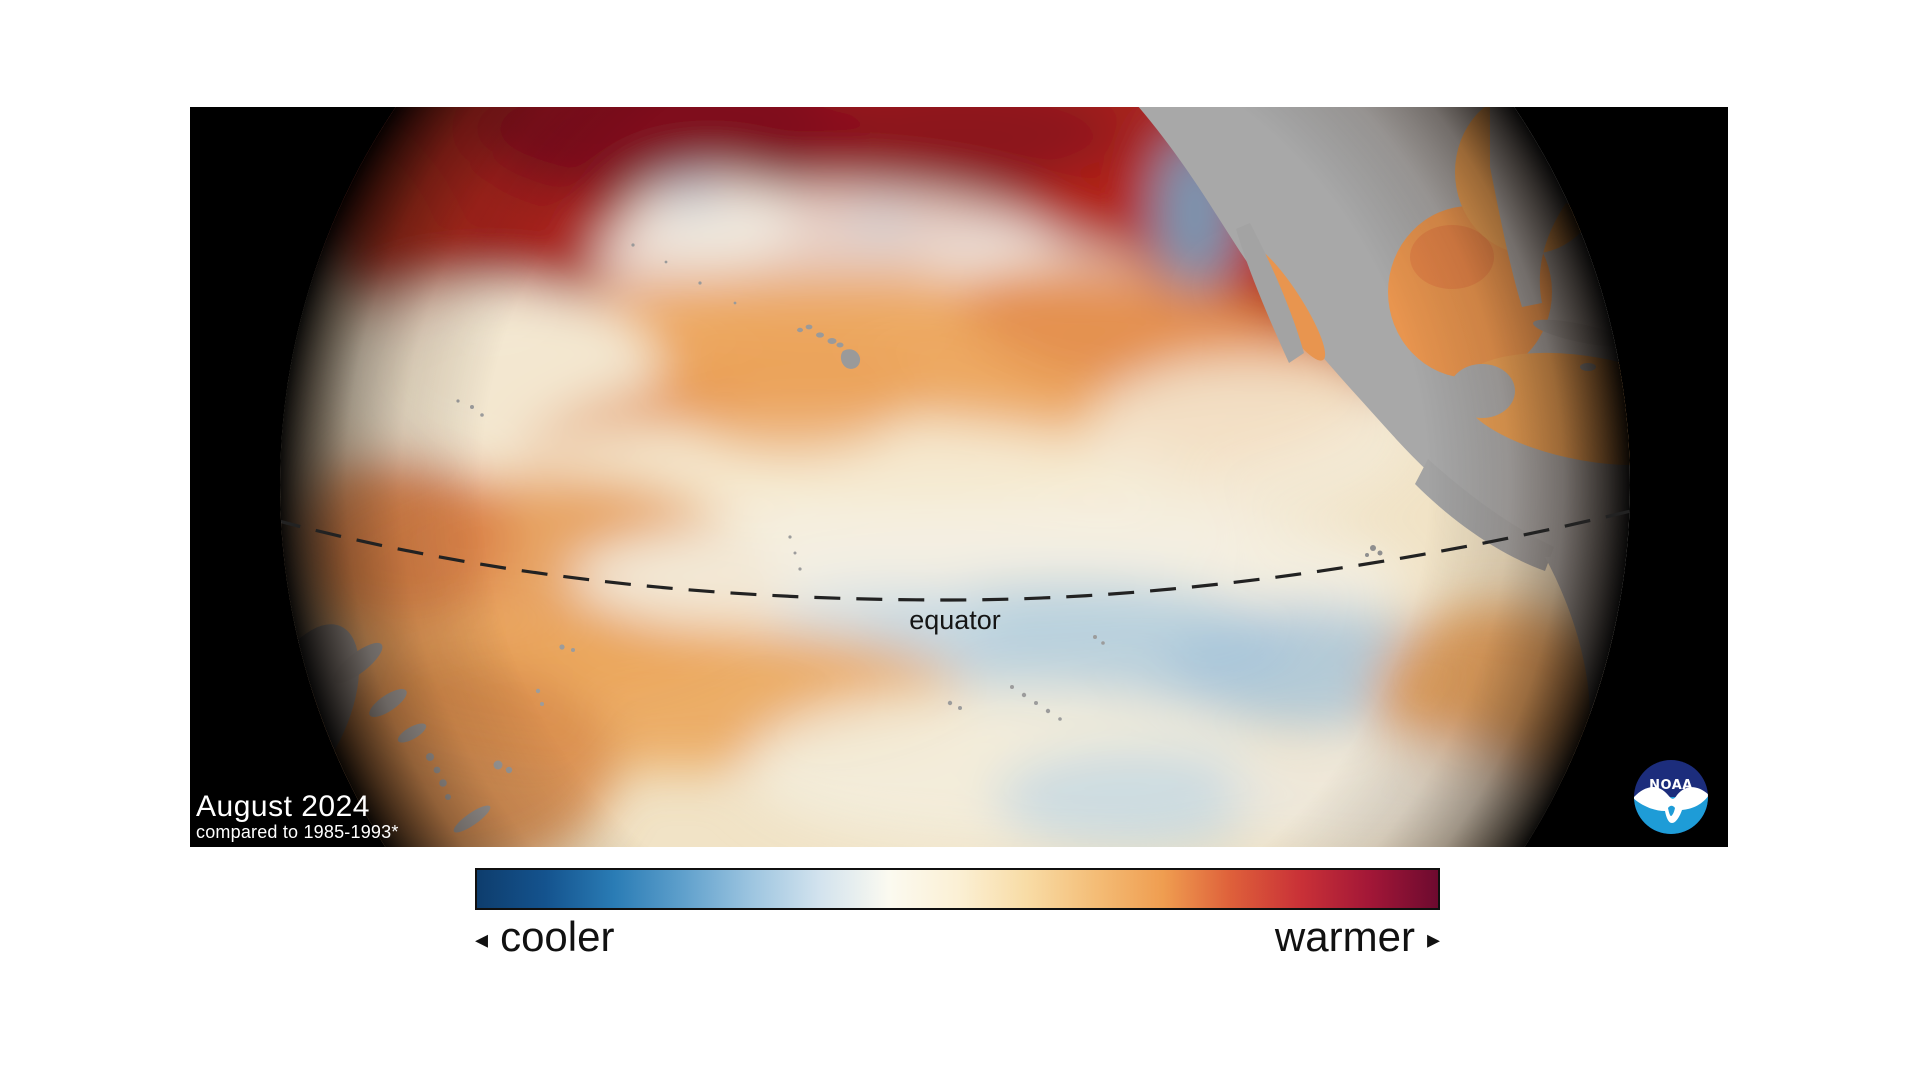 The height and width of the screenshot is (1080, 1920). Describe the element at coordinates (1671, 785) in the screenshot. I see `noaa-logo-text: NOAA` at that location.